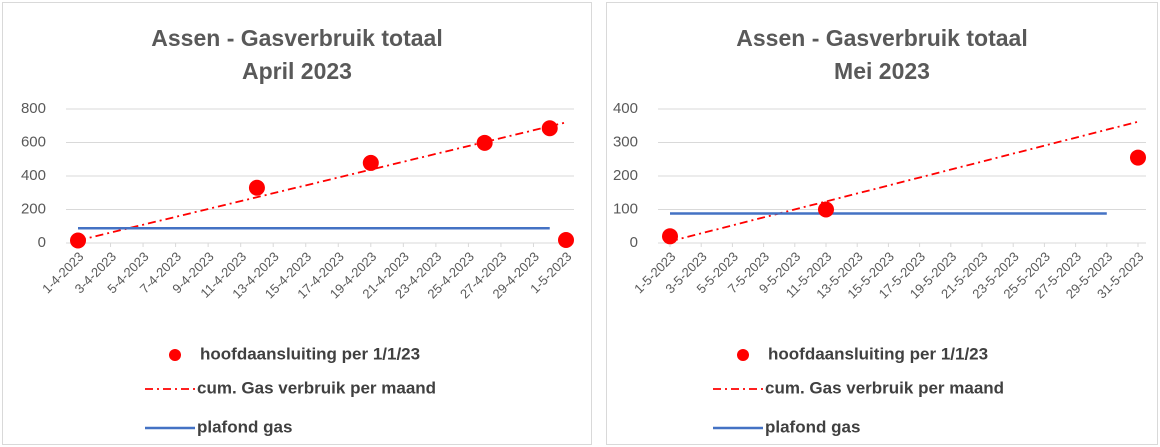 The image size is (1160, 447). Describe the element at coordinates (882, 71) in the screenshot. I see `chart-subtitle: Mei 2023` at that location.